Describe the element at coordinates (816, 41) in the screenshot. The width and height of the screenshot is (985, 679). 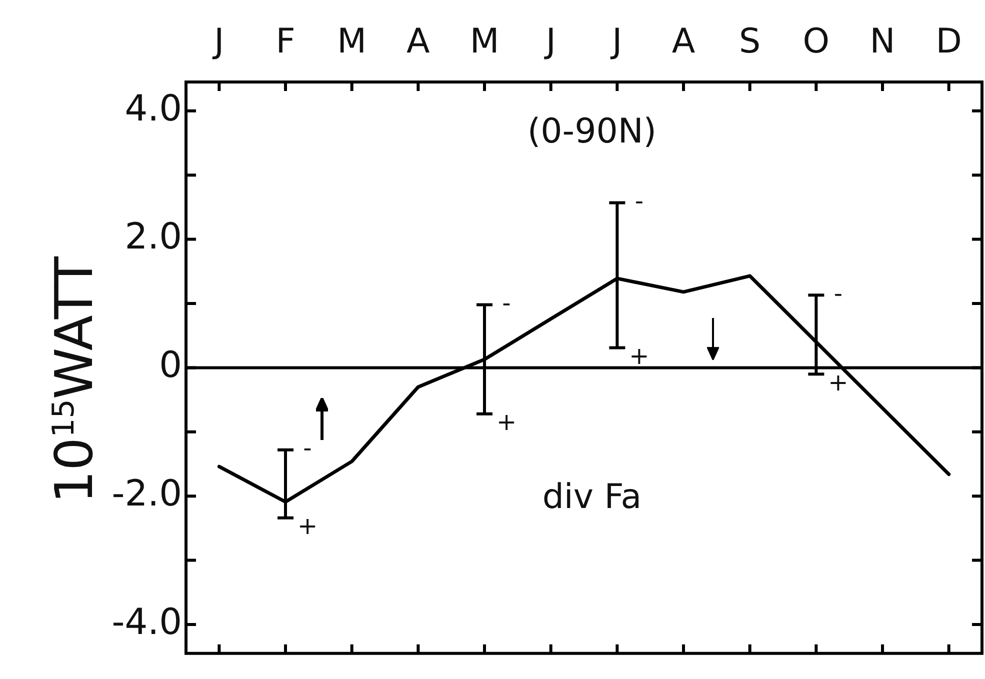
I see `x-tick-label: O` at that location.